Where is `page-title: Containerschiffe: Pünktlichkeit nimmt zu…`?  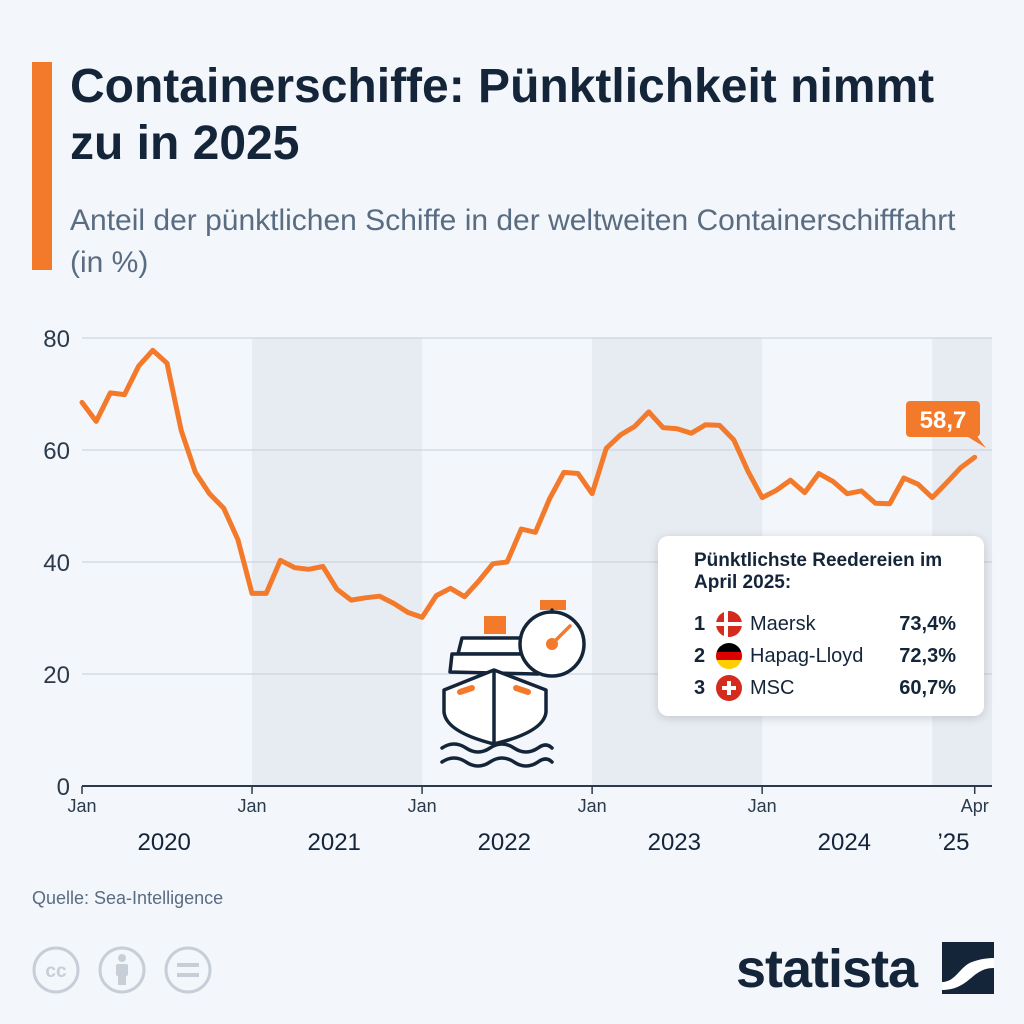
page-title: Containerschiffe: Pünktlichkeit nimmt zu… is located at coordinates (502, 115).